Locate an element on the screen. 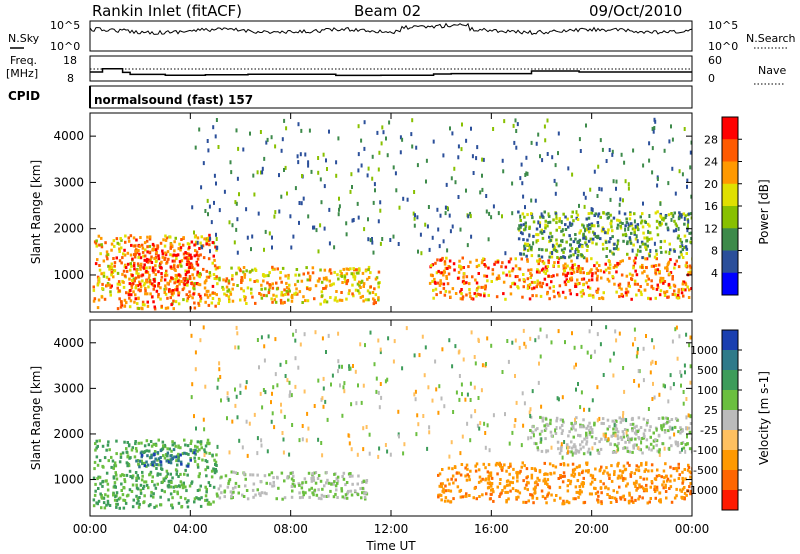 Image resolution: width=800 pixels, height=554 pixels. freq-label-1: Freq. is located at coordinates (23, 60).